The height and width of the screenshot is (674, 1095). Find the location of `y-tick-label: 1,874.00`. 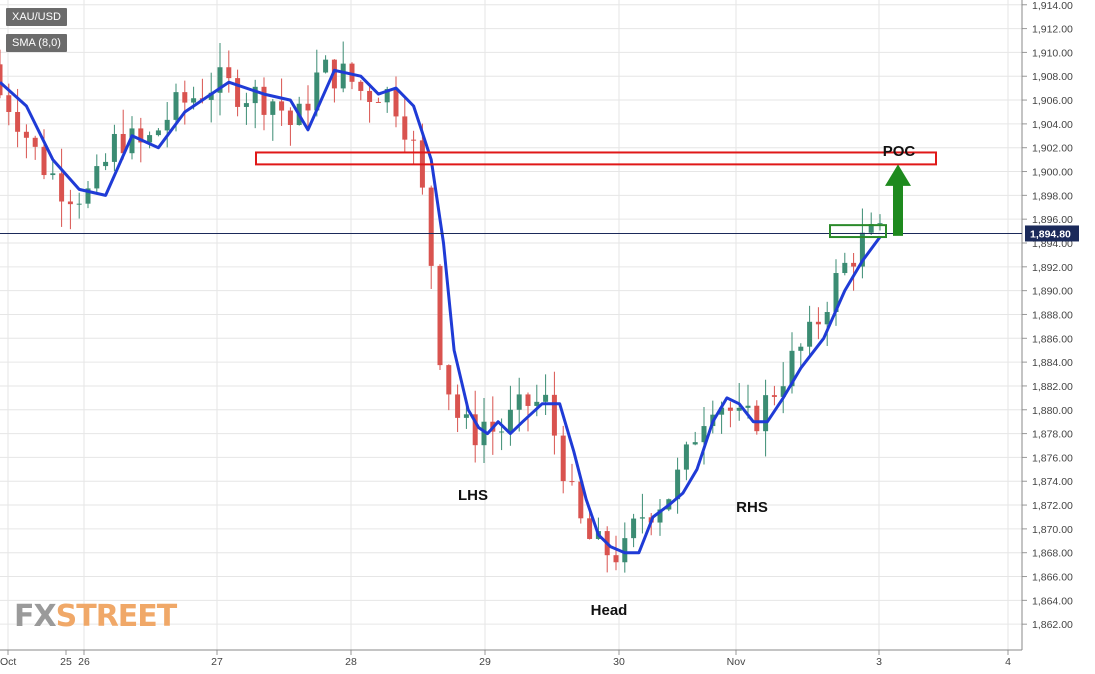

y-tick-label: 1,874.00 is located at coordinates (1052, 482).